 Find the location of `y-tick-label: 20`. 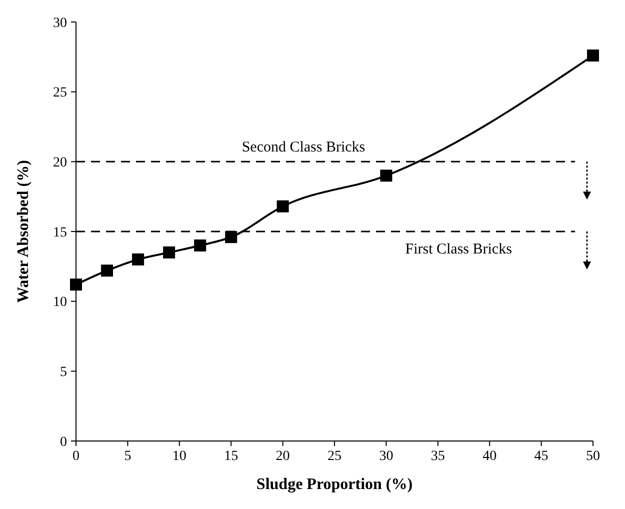

y-tick-label: 20 is located at coordinates (60, 163).